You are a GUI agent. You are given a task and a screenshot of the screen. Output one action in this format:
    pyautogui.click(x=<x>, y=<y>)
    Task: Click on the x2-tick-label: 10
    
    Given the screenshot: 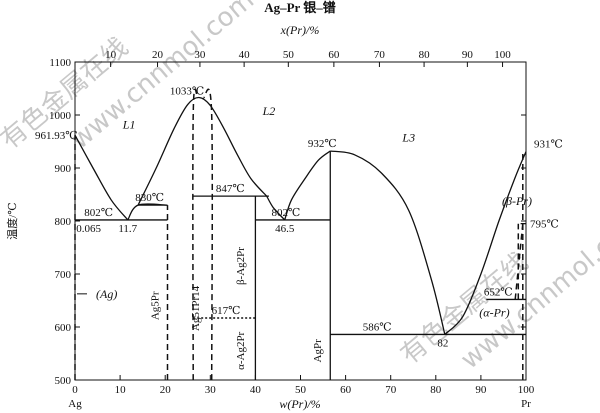 What is the action you would take?
    pyautogui.click(x=111, y=55)
    